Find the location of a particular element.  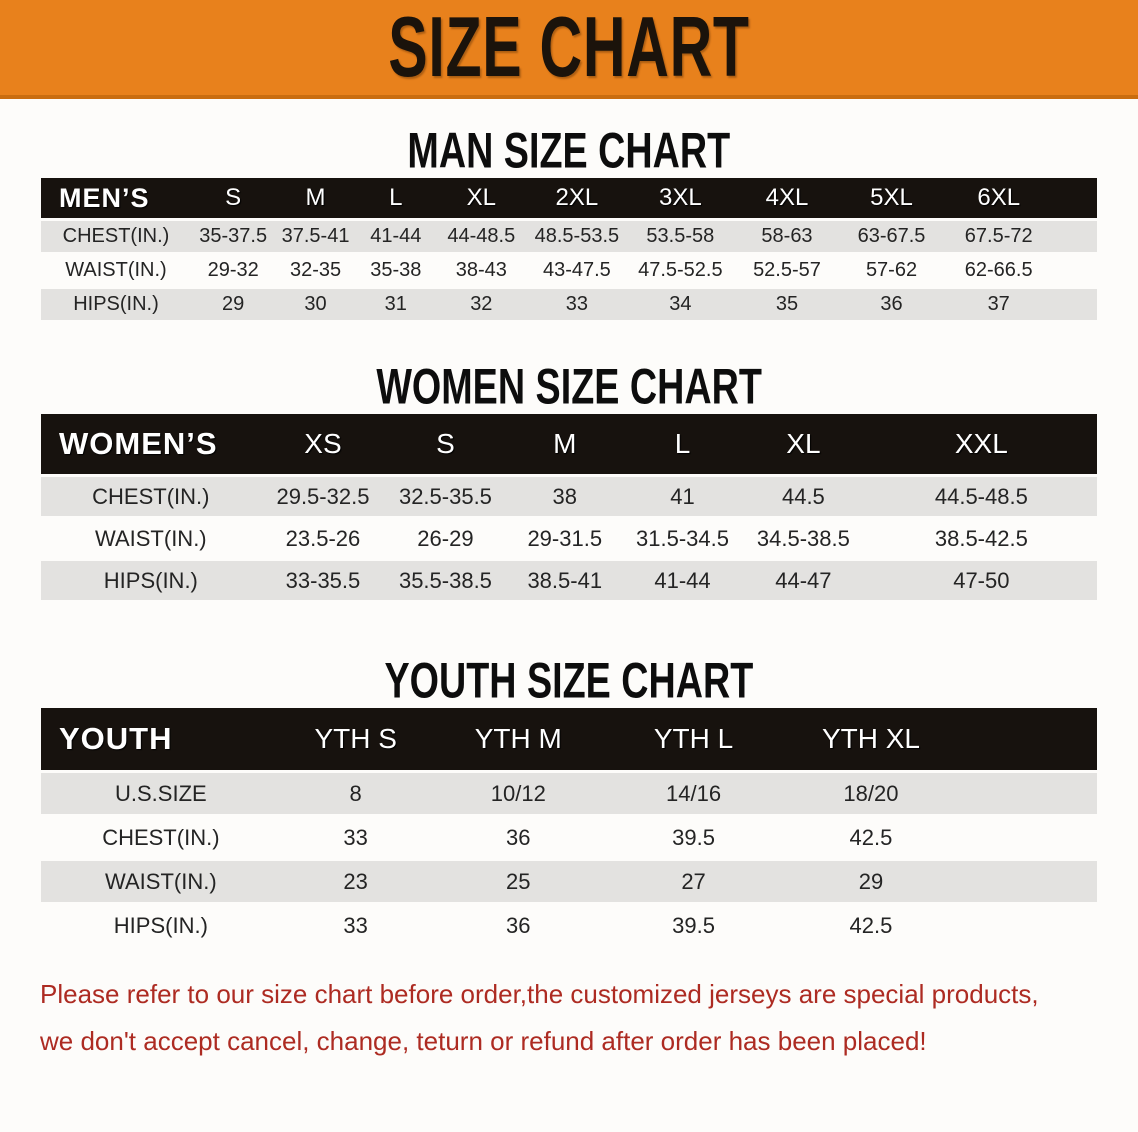

value-cell: 41 is located at coordinates (682, 496).